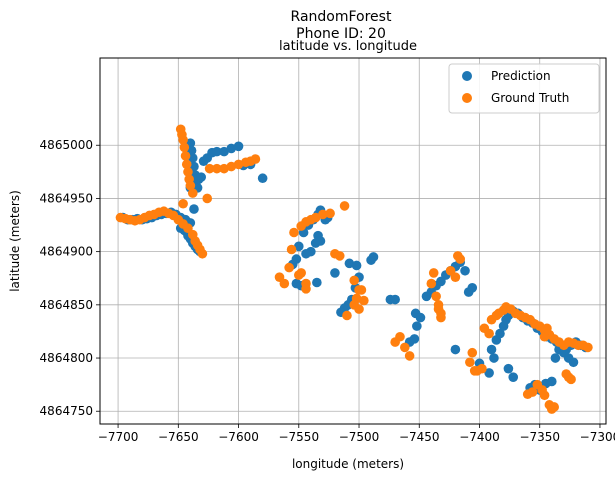  I want to click on y-tick-label: 4864800, so click(66, 358).